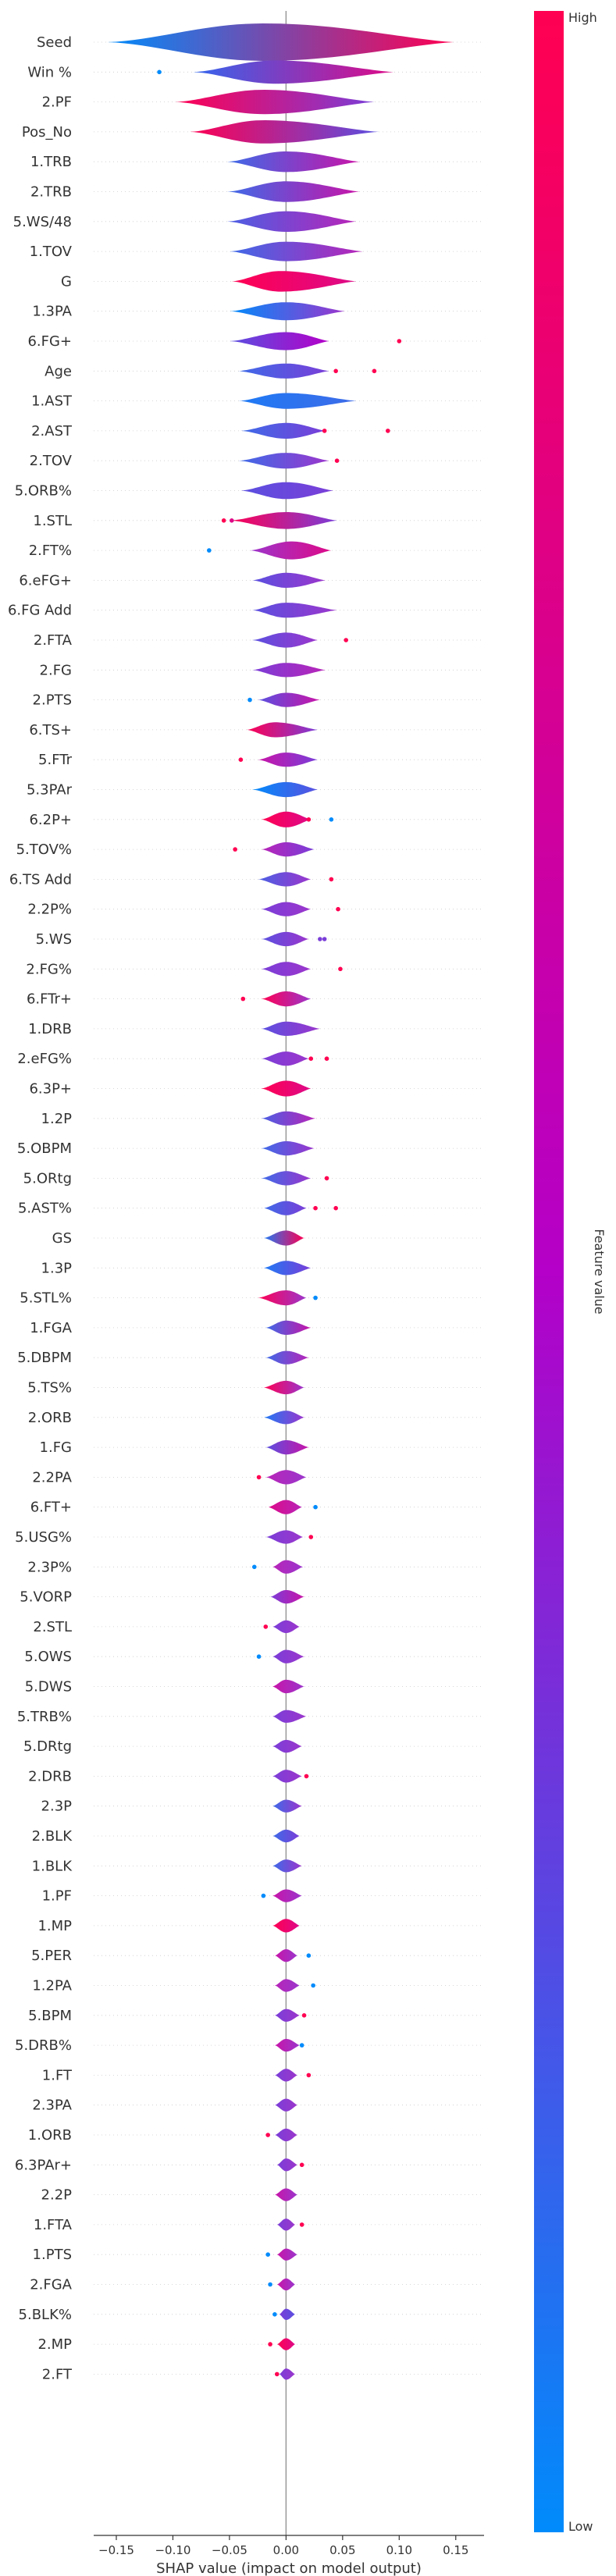 This screenshot has width=616, height=2576. Describe the element at coordinates (285, 939) in the screenshot. I see `violin-5.WS` at that location.